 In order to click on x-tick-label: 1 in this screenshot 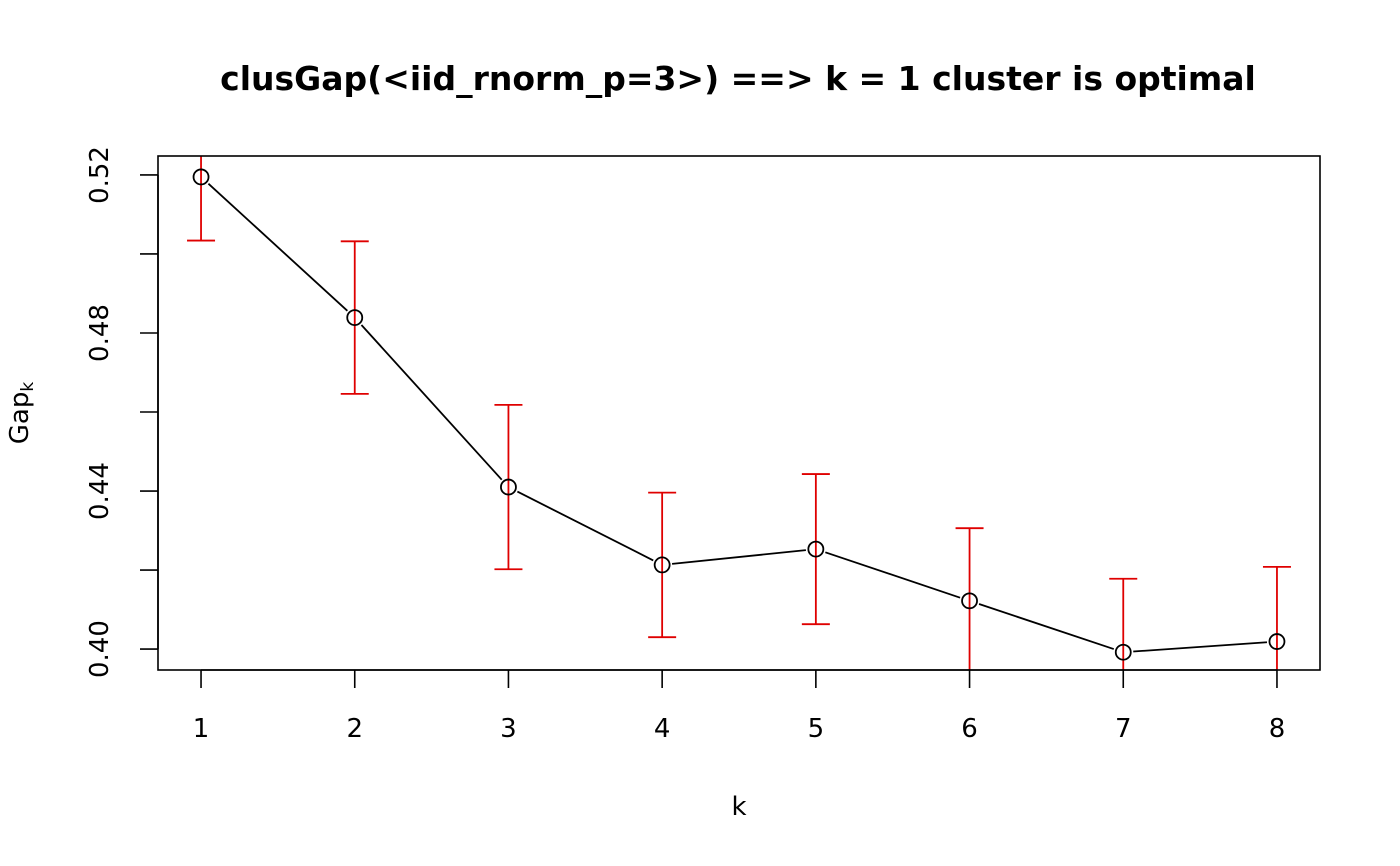, I will do `click(201, 729)`.